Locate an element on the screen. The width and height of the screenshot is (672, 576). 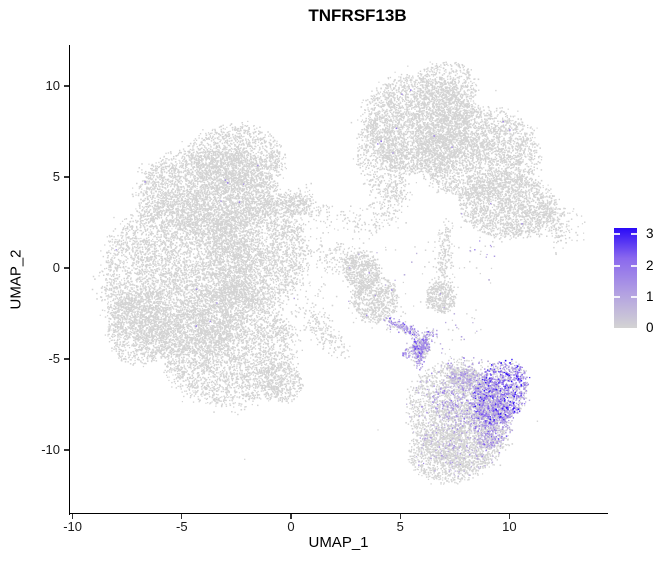
y-axis-label-wrap: UMAP_2 is located at coordinates (16, 279).